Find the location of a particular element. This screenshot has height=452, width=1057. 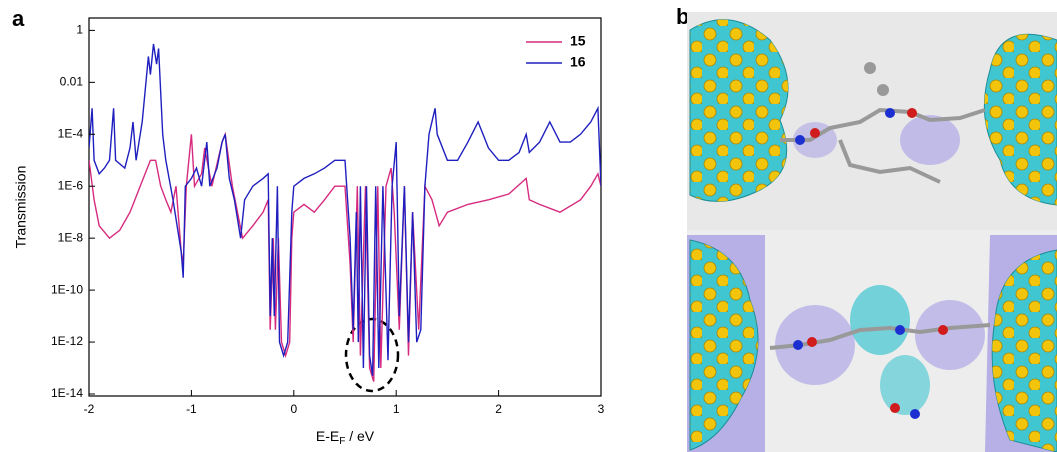

x-tick-label: 0 is located at coordinates (293, 409).